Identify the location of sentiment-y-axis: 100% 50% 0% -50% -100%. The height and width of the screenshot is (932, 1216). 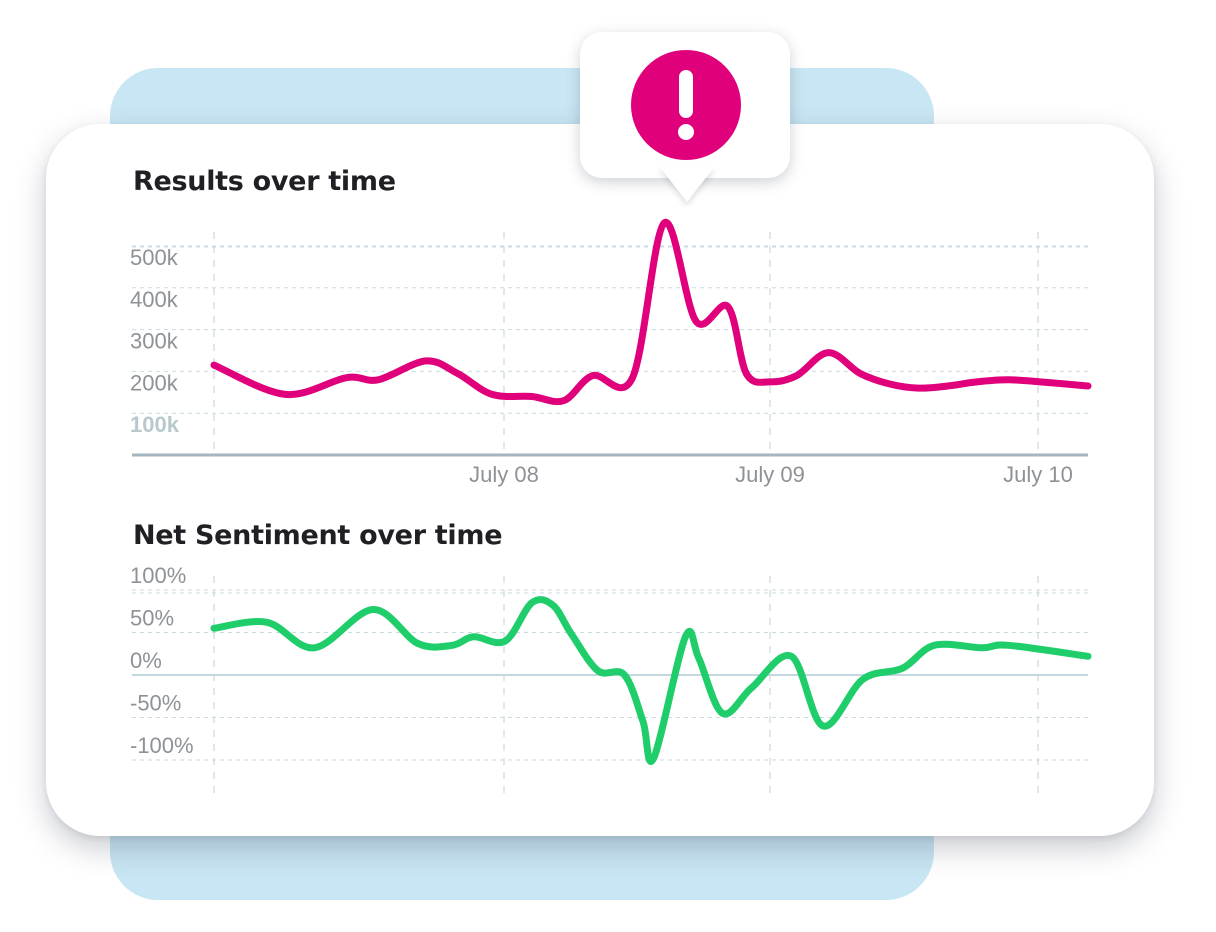
(162, 660).